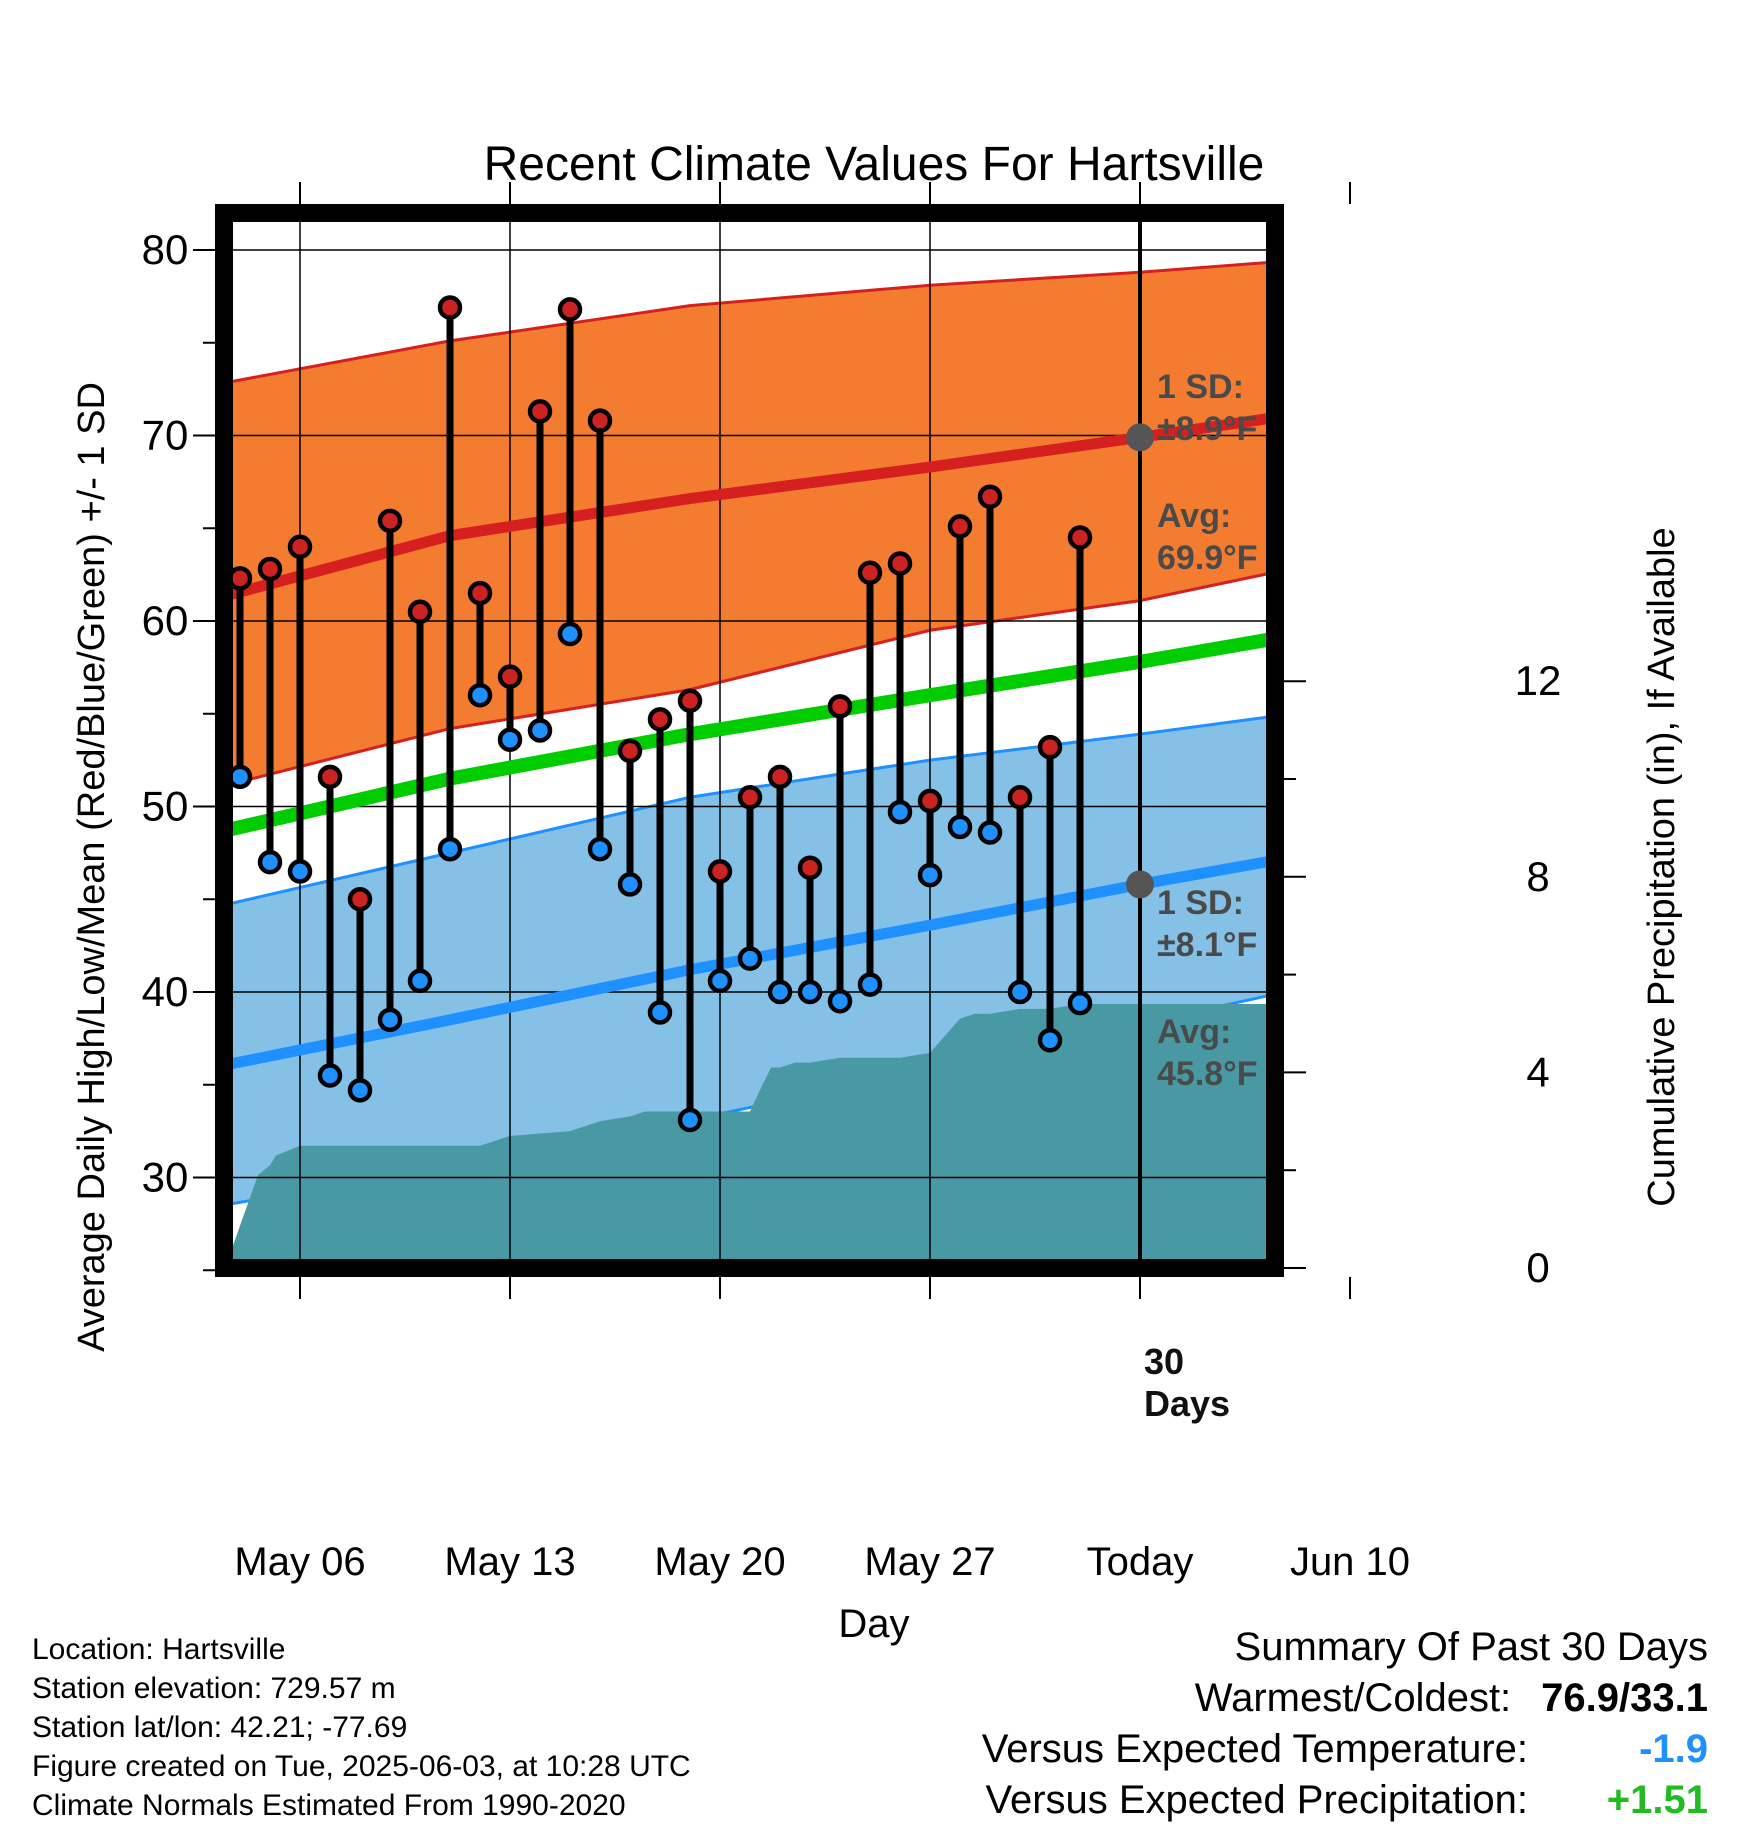 The height and width of the screenshot is (1828, 1748). Describe the element at coordinates (329, 1805) in the screenshot. I see `normals-text: Climate Normals Estimated From 1990-2020` at that location.